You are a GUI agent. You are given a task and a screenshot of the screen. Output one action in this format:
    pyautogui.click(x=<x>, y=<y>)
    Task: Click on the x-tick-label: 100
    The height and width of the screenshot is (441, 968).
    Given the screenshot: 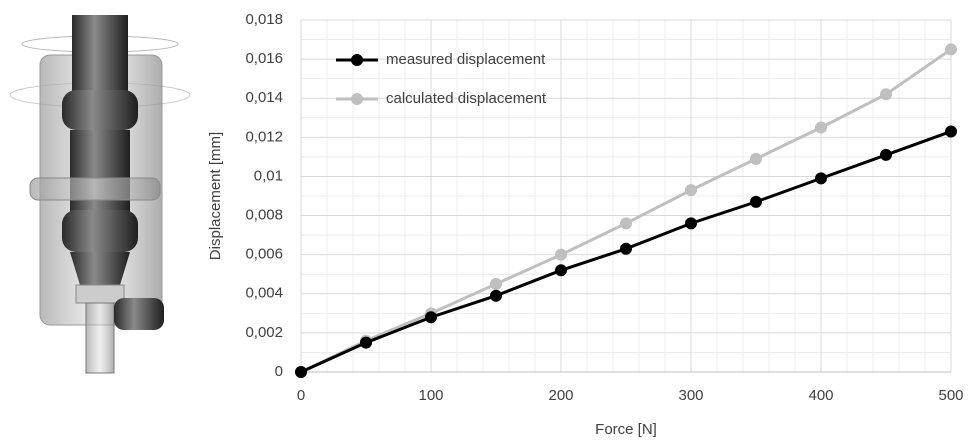 What is the action you would take?
    pyautogui.click(x=430, y=395)
    